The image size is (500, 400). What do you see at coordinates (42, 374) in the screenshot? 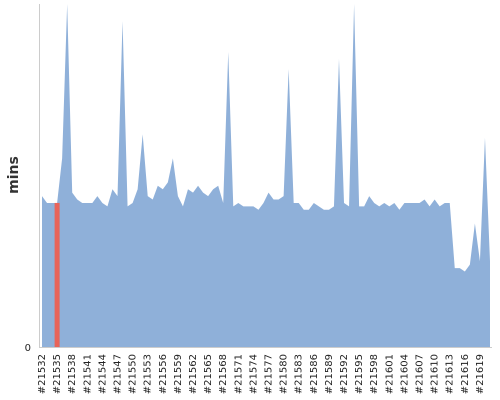
I see `x-tick-label: #21532` at bounding box center [42, 374].